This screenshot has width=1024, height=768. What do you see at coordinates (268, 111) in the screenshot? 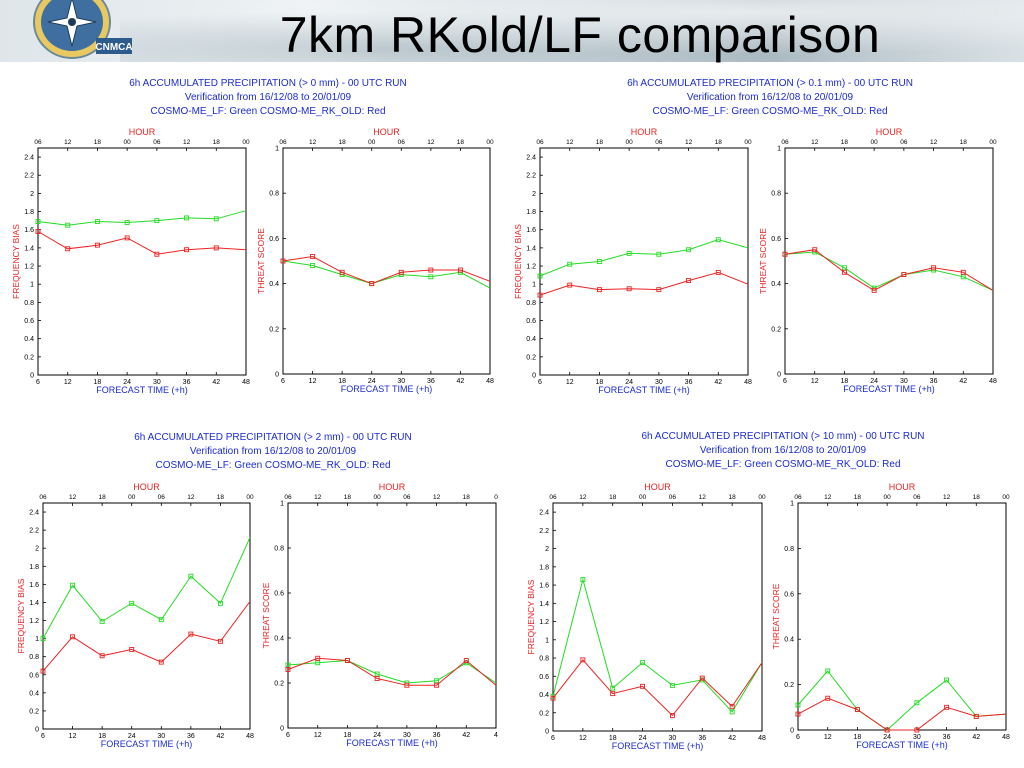
I see `header-line-3: COSMO-ME_LF: Green COSMO-ME_RK_OLD: Red` at bounding box center [268, 111].